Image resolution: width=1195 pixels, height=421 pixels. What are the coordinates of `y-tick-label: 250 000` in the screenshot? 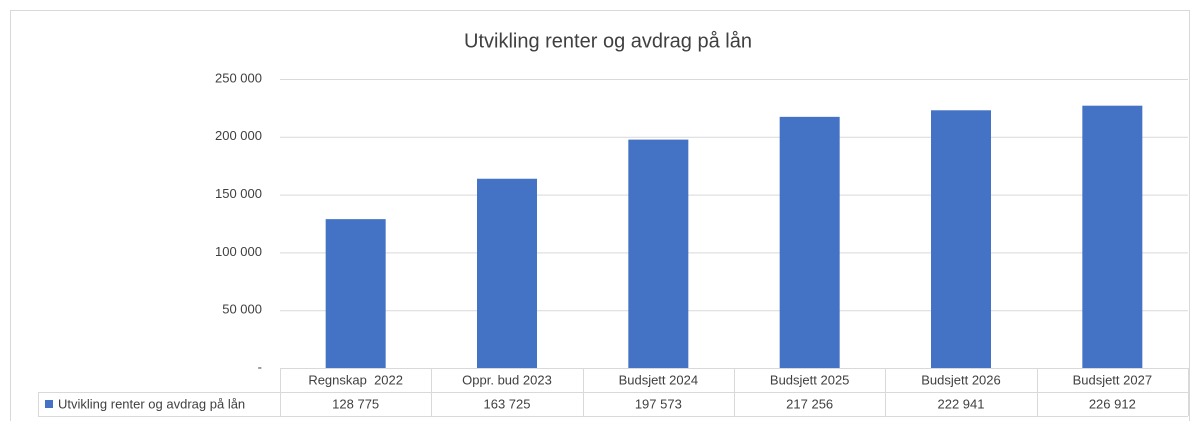 It's located at (238, 77).